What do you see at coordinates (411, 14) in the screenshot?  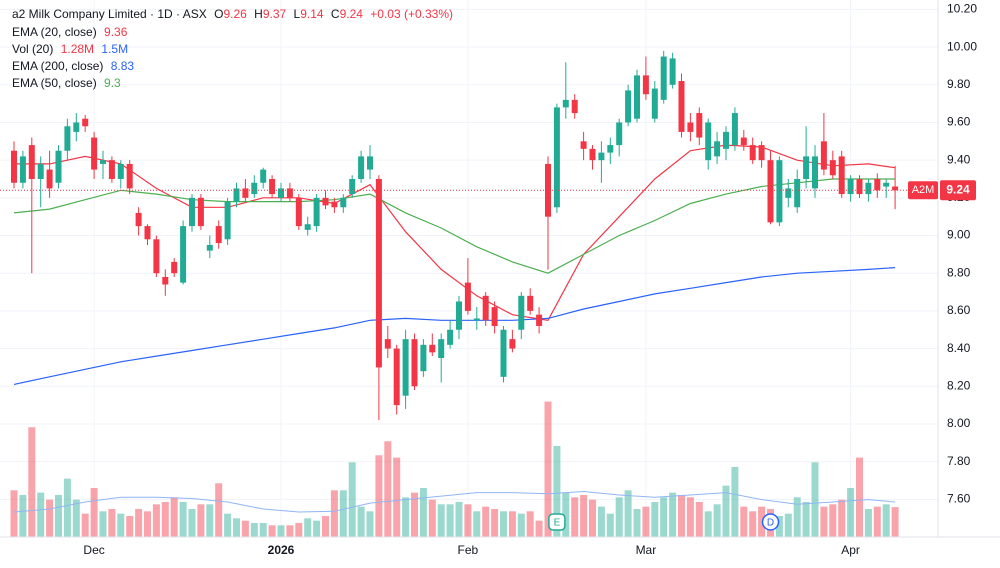 I see `change: +0.03 (+0.33%)` at bounding box center [411, 14].